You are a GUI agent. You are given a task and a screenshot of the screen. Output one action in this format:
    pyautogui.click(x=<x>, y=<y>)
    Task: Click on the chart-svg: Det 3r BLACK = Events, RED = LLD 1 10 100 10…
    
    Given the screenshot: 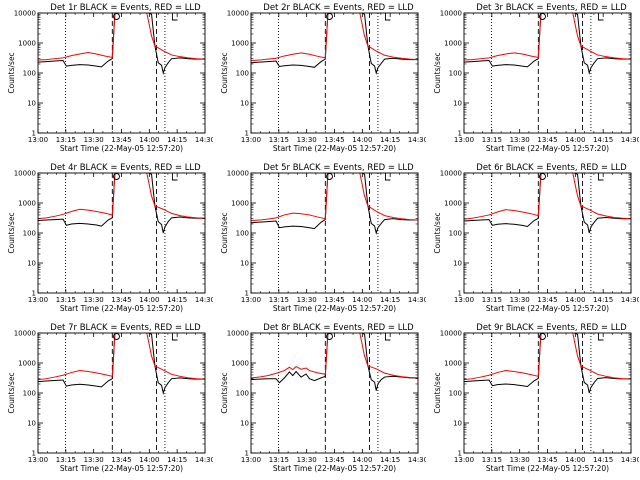 What is the action you would take?
    pyautogui.click(x=536, y=78)
    